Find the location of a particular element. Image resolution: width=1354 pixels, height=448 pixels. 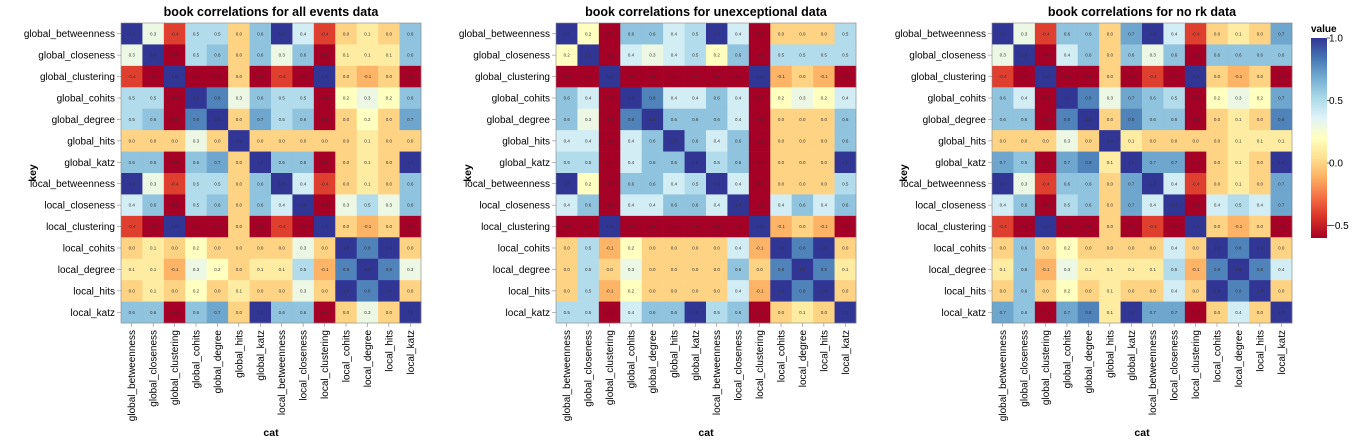

y-tick-label: local_clustering is located at coordinates (80, 227).